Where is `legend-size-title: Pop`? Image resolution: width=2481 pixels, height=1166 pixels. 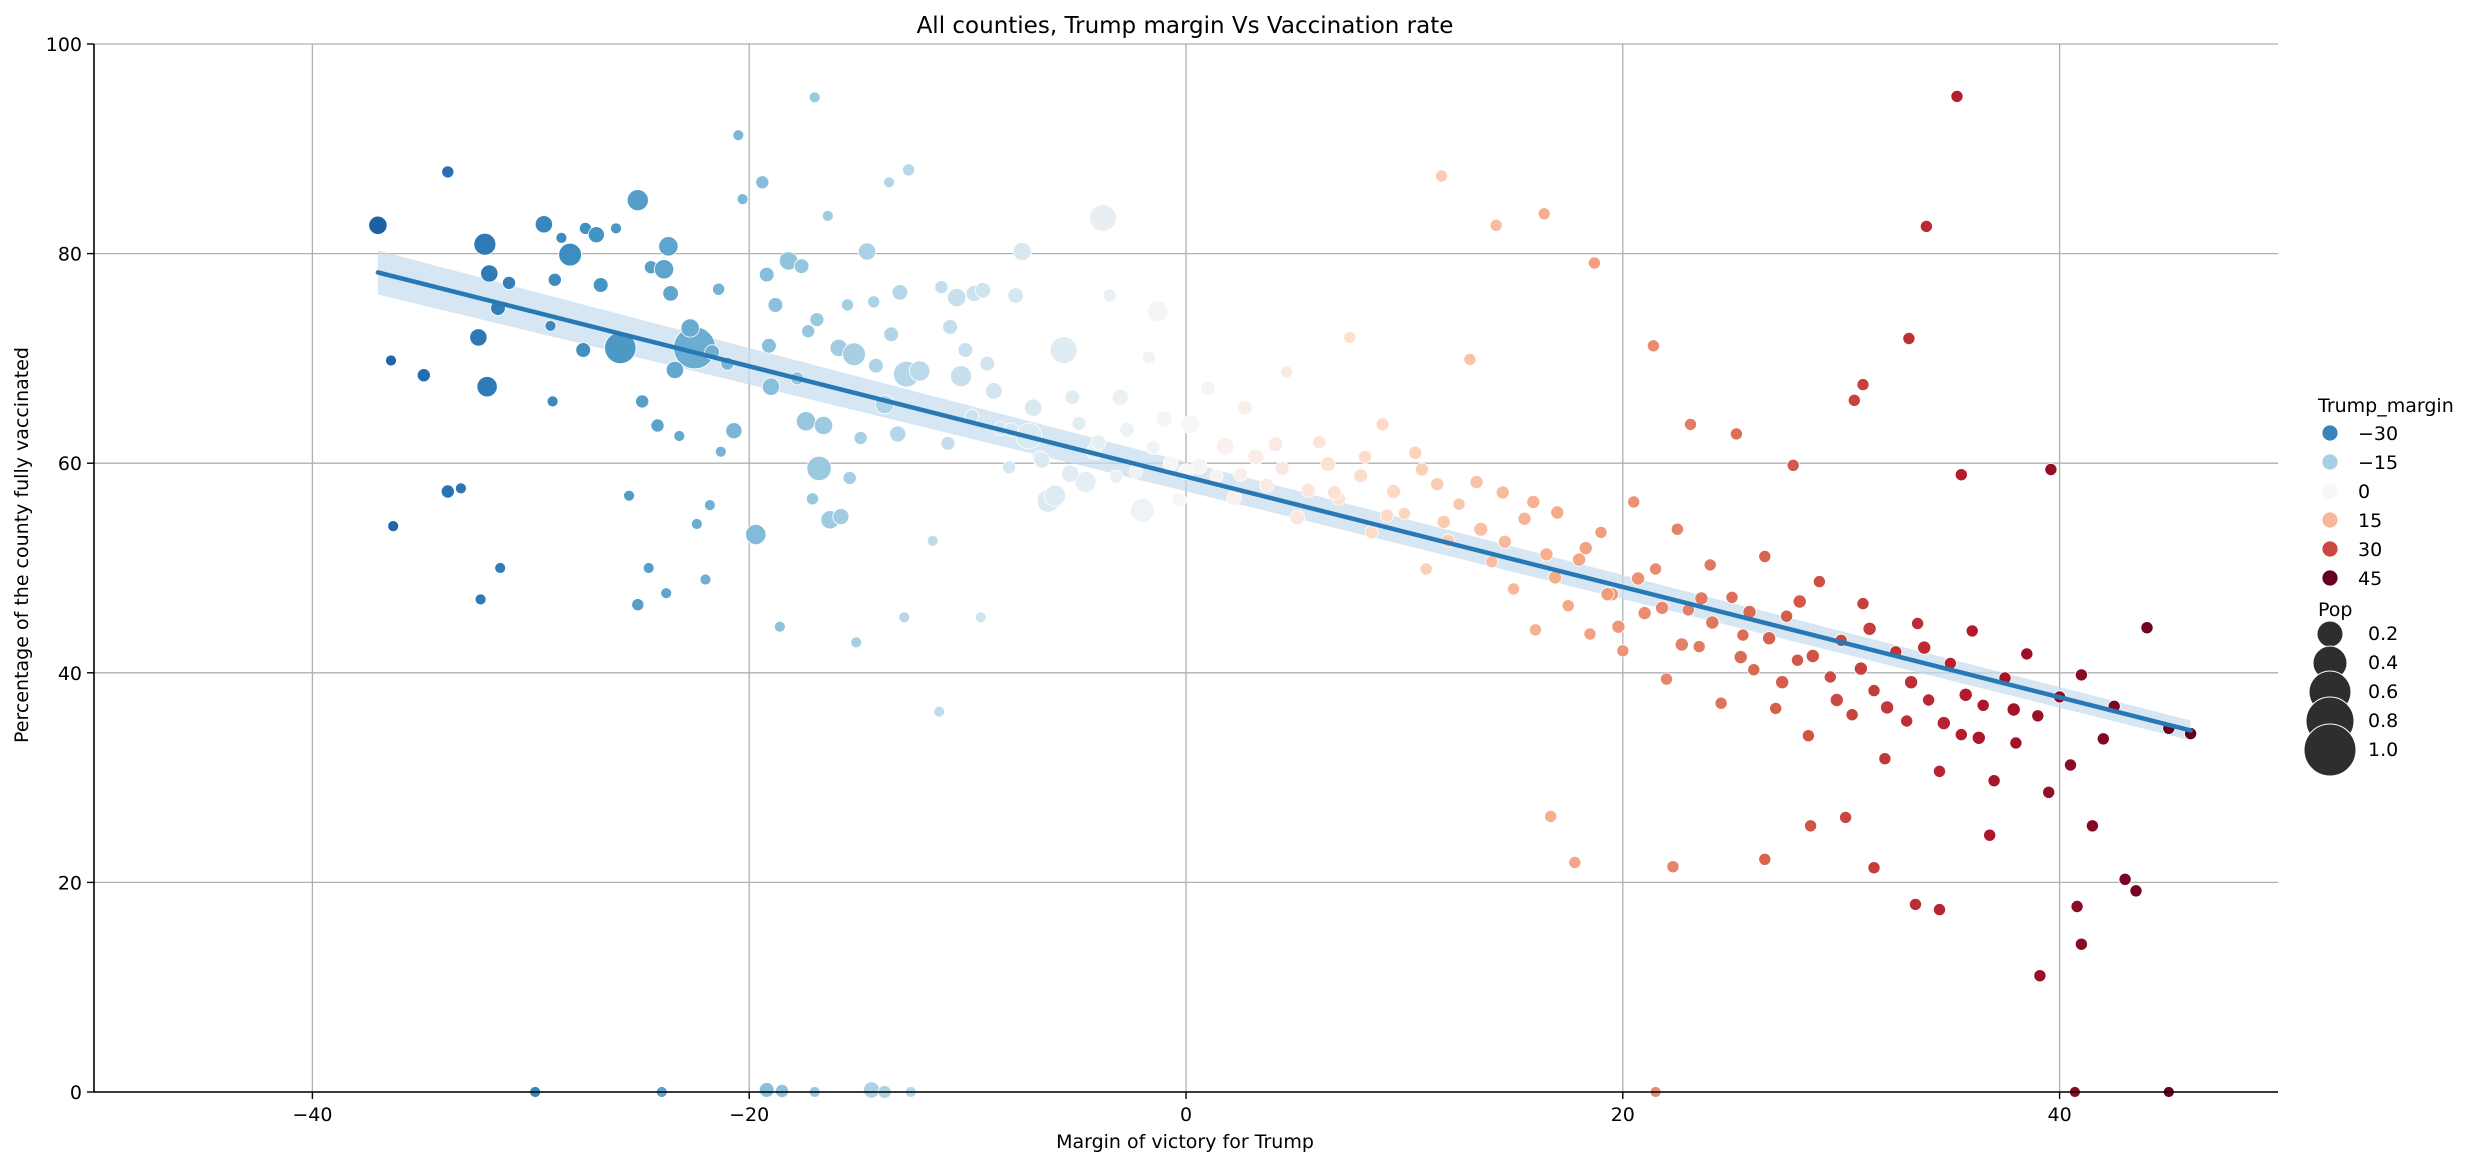
legend-size-title: Pop is located at coordinates (2335, 610).